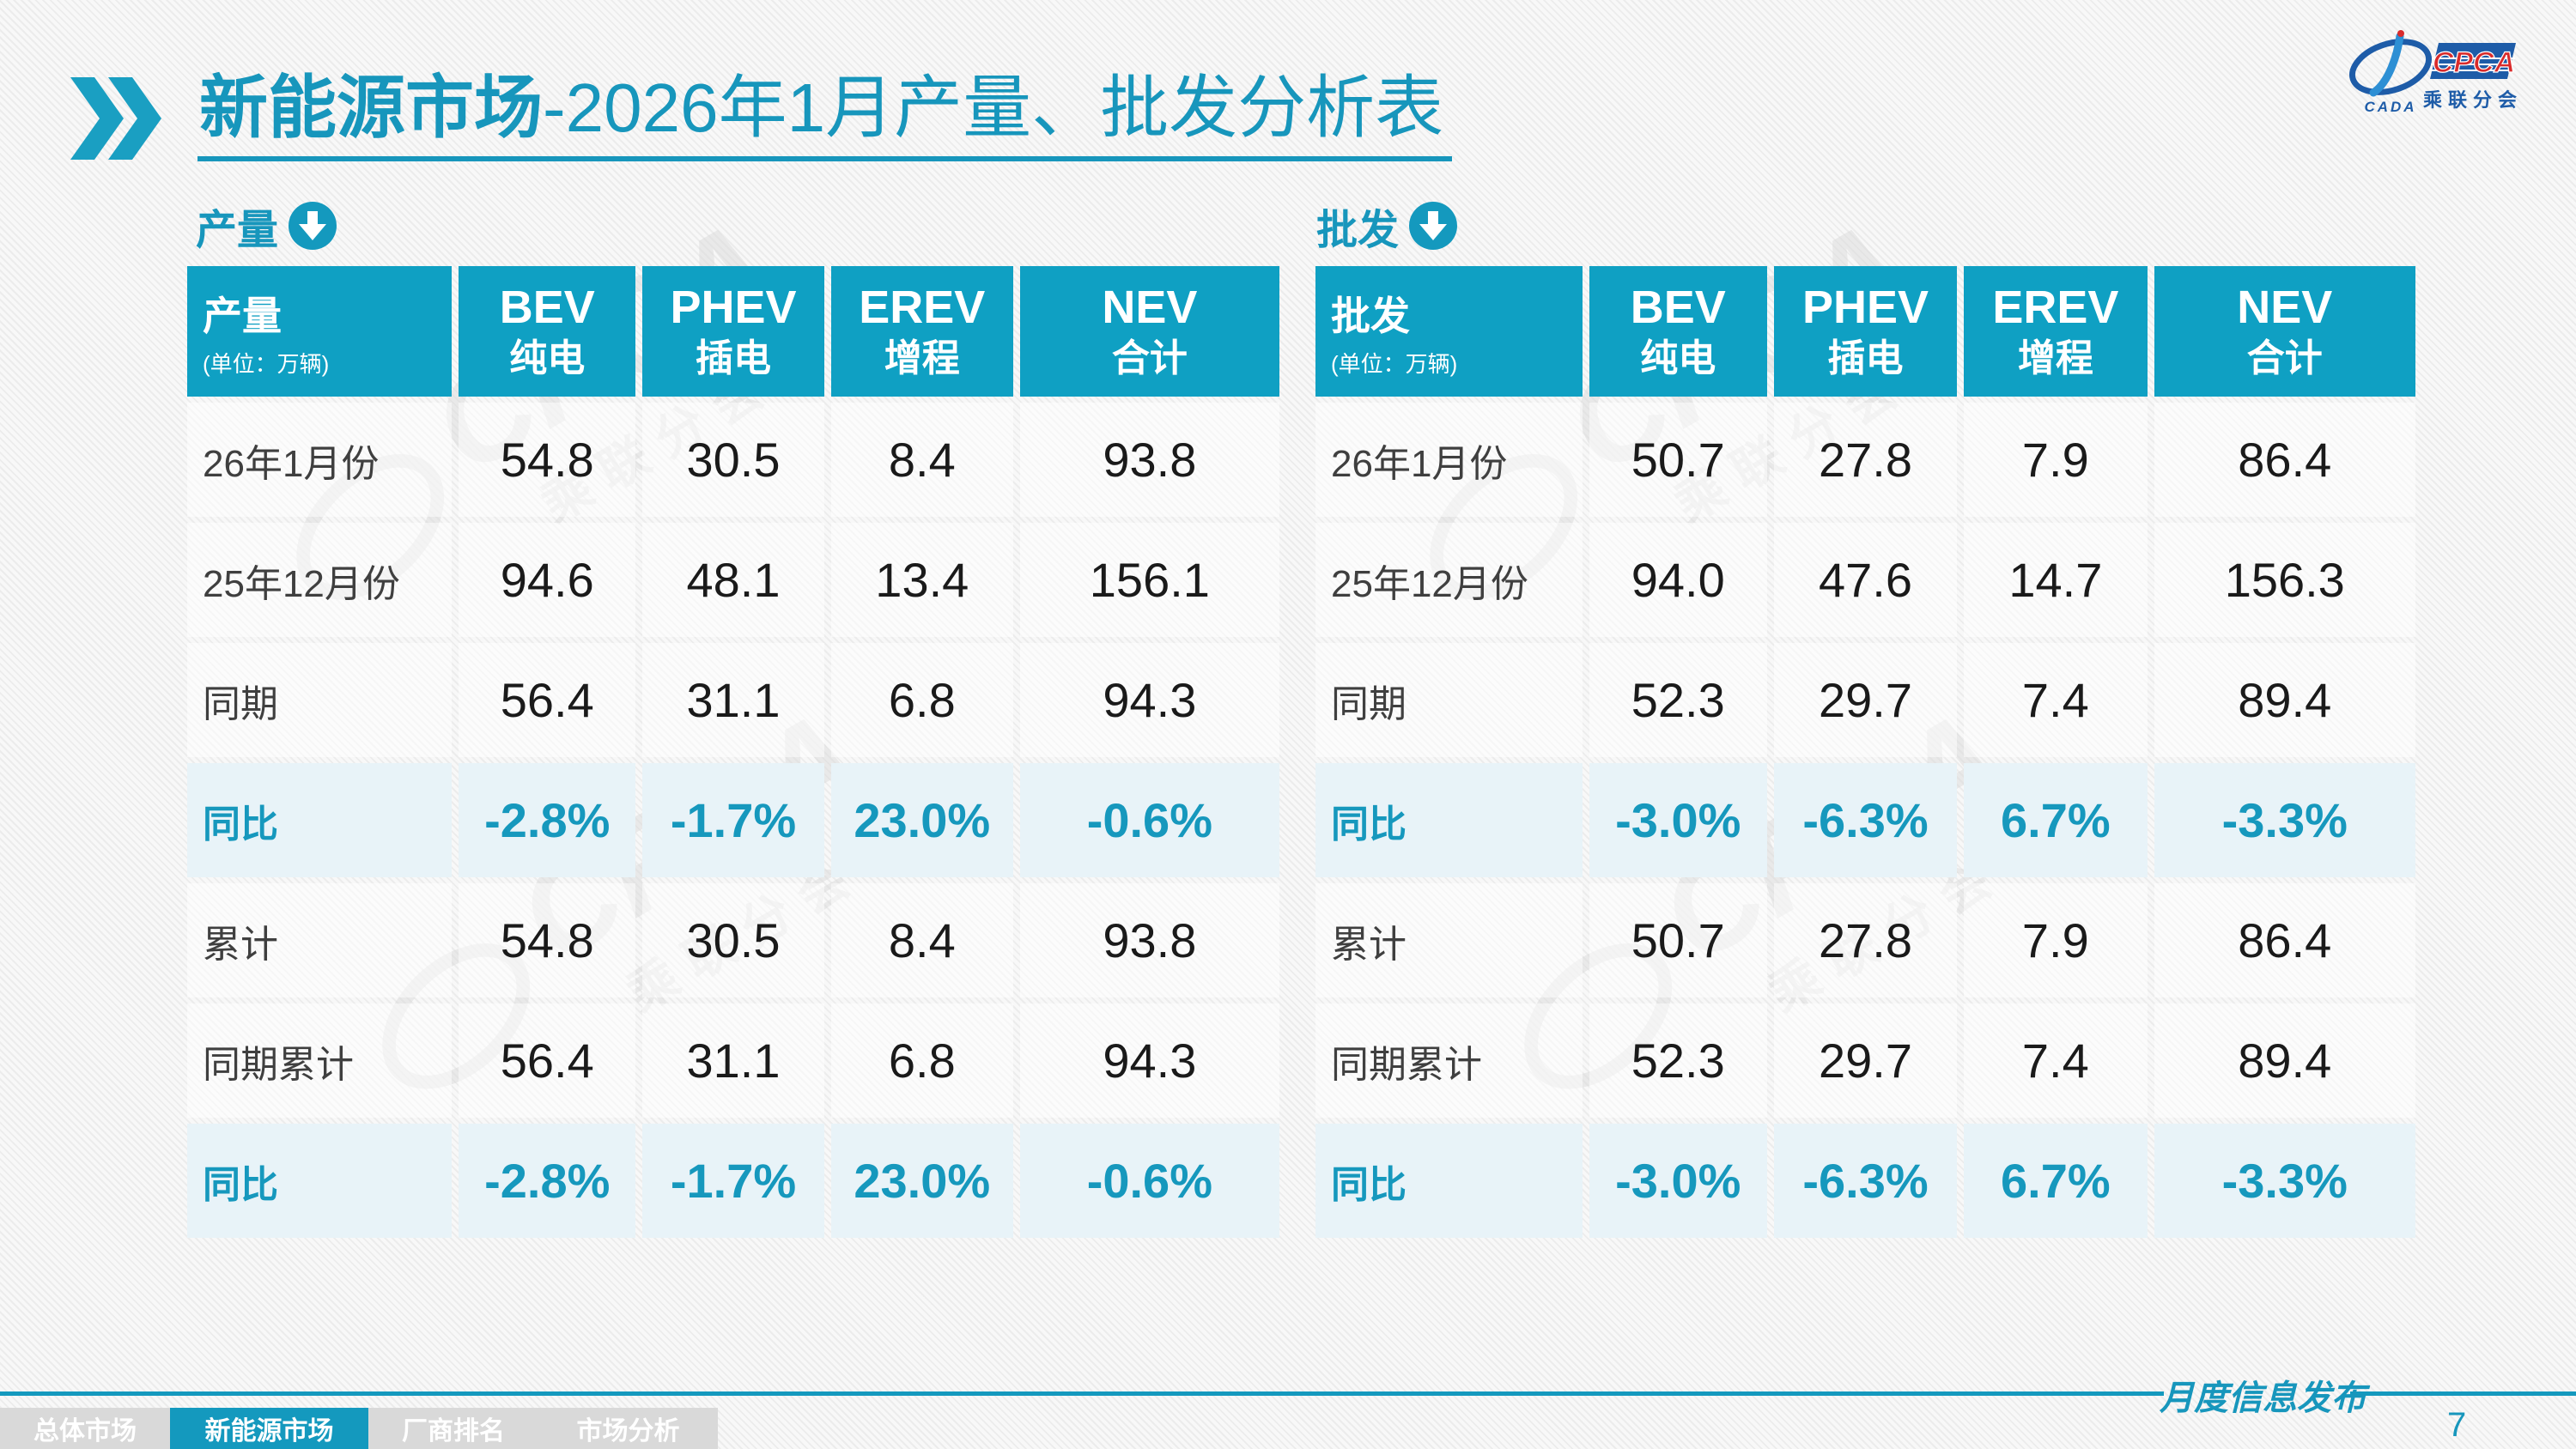 This screenshot has height=1449, width=2576. I want to click on col-cn: 插电, so click(1865, 357).